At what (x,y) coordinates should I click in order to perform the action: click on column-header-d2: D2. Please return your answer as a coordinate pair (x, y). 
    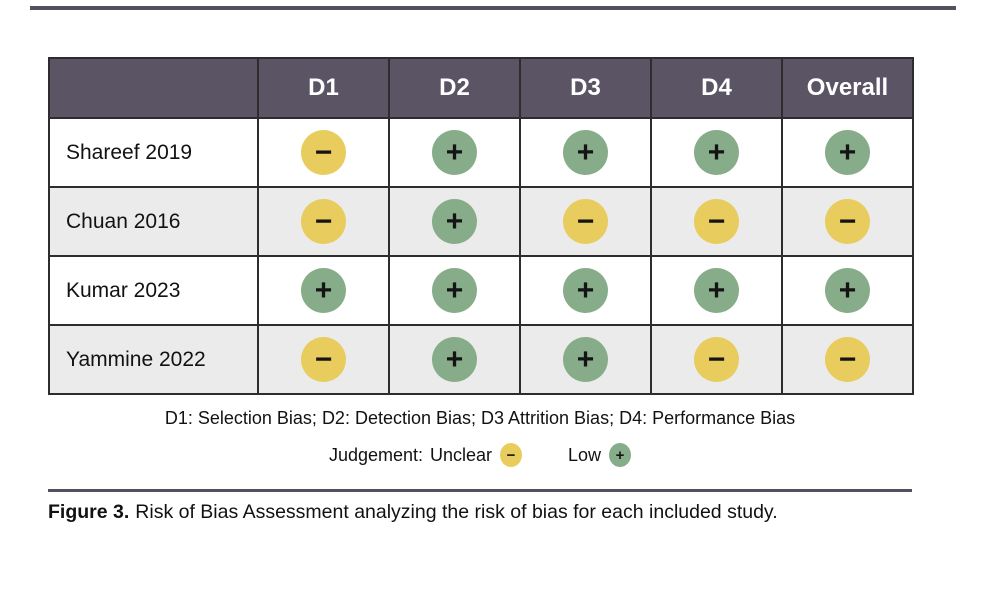
    Looking at the image, I should click on (454, 88).